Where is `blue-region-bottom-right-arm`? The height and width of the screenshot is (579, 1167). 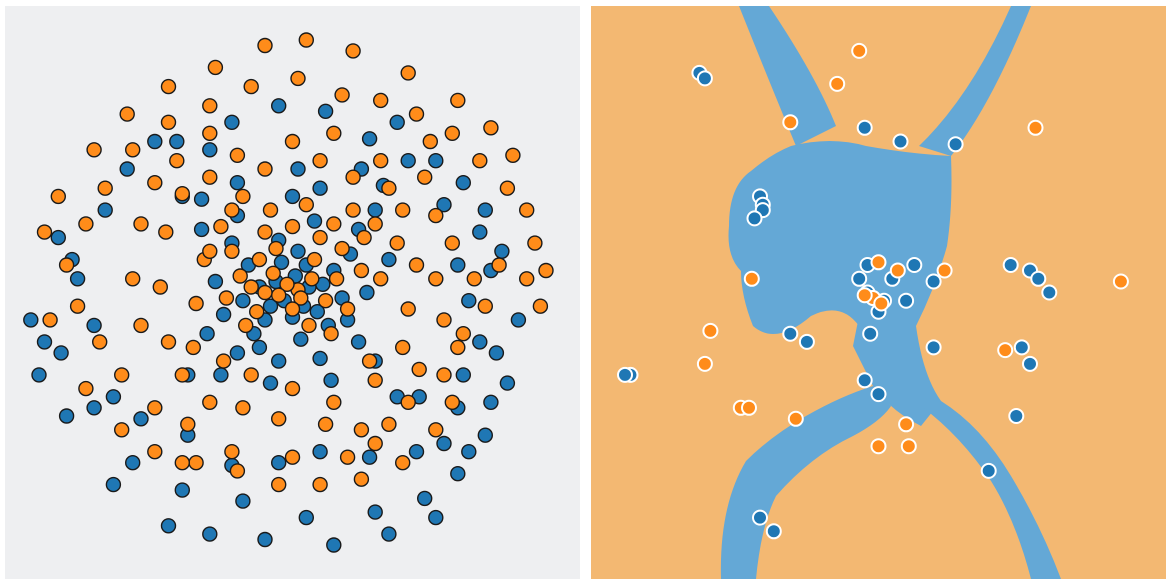
blue-region-bottom-right-arm is located at coordinates (991, 490).